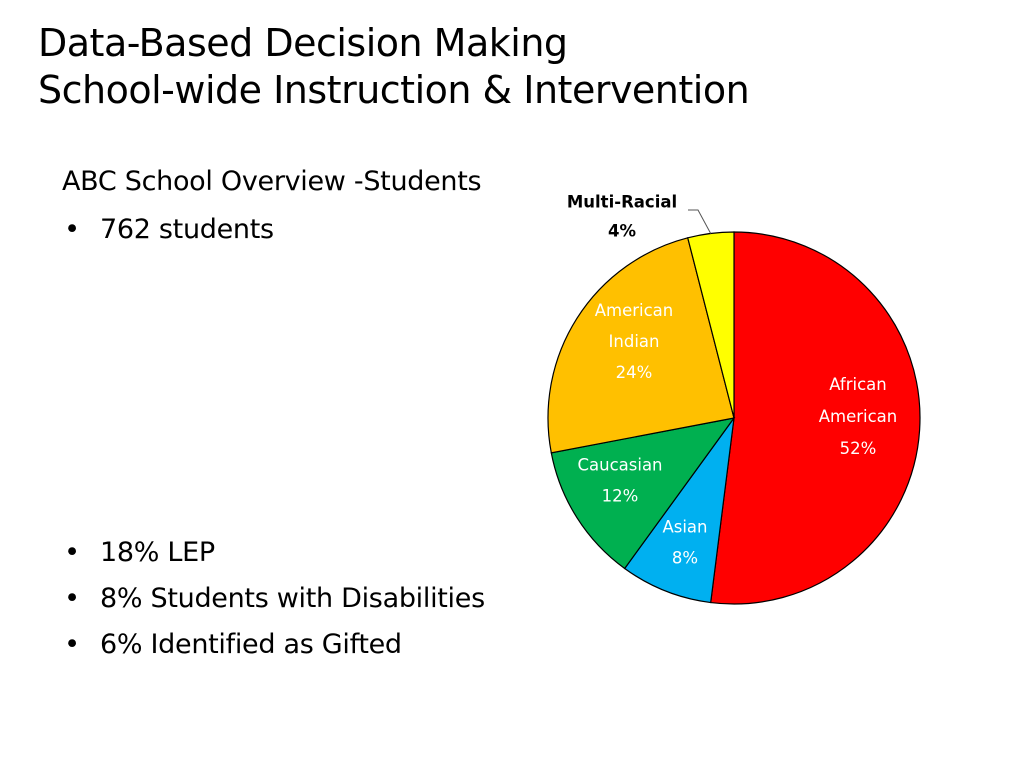  I want to click on top-bullet-list: • 762 students, so click(168, 235).